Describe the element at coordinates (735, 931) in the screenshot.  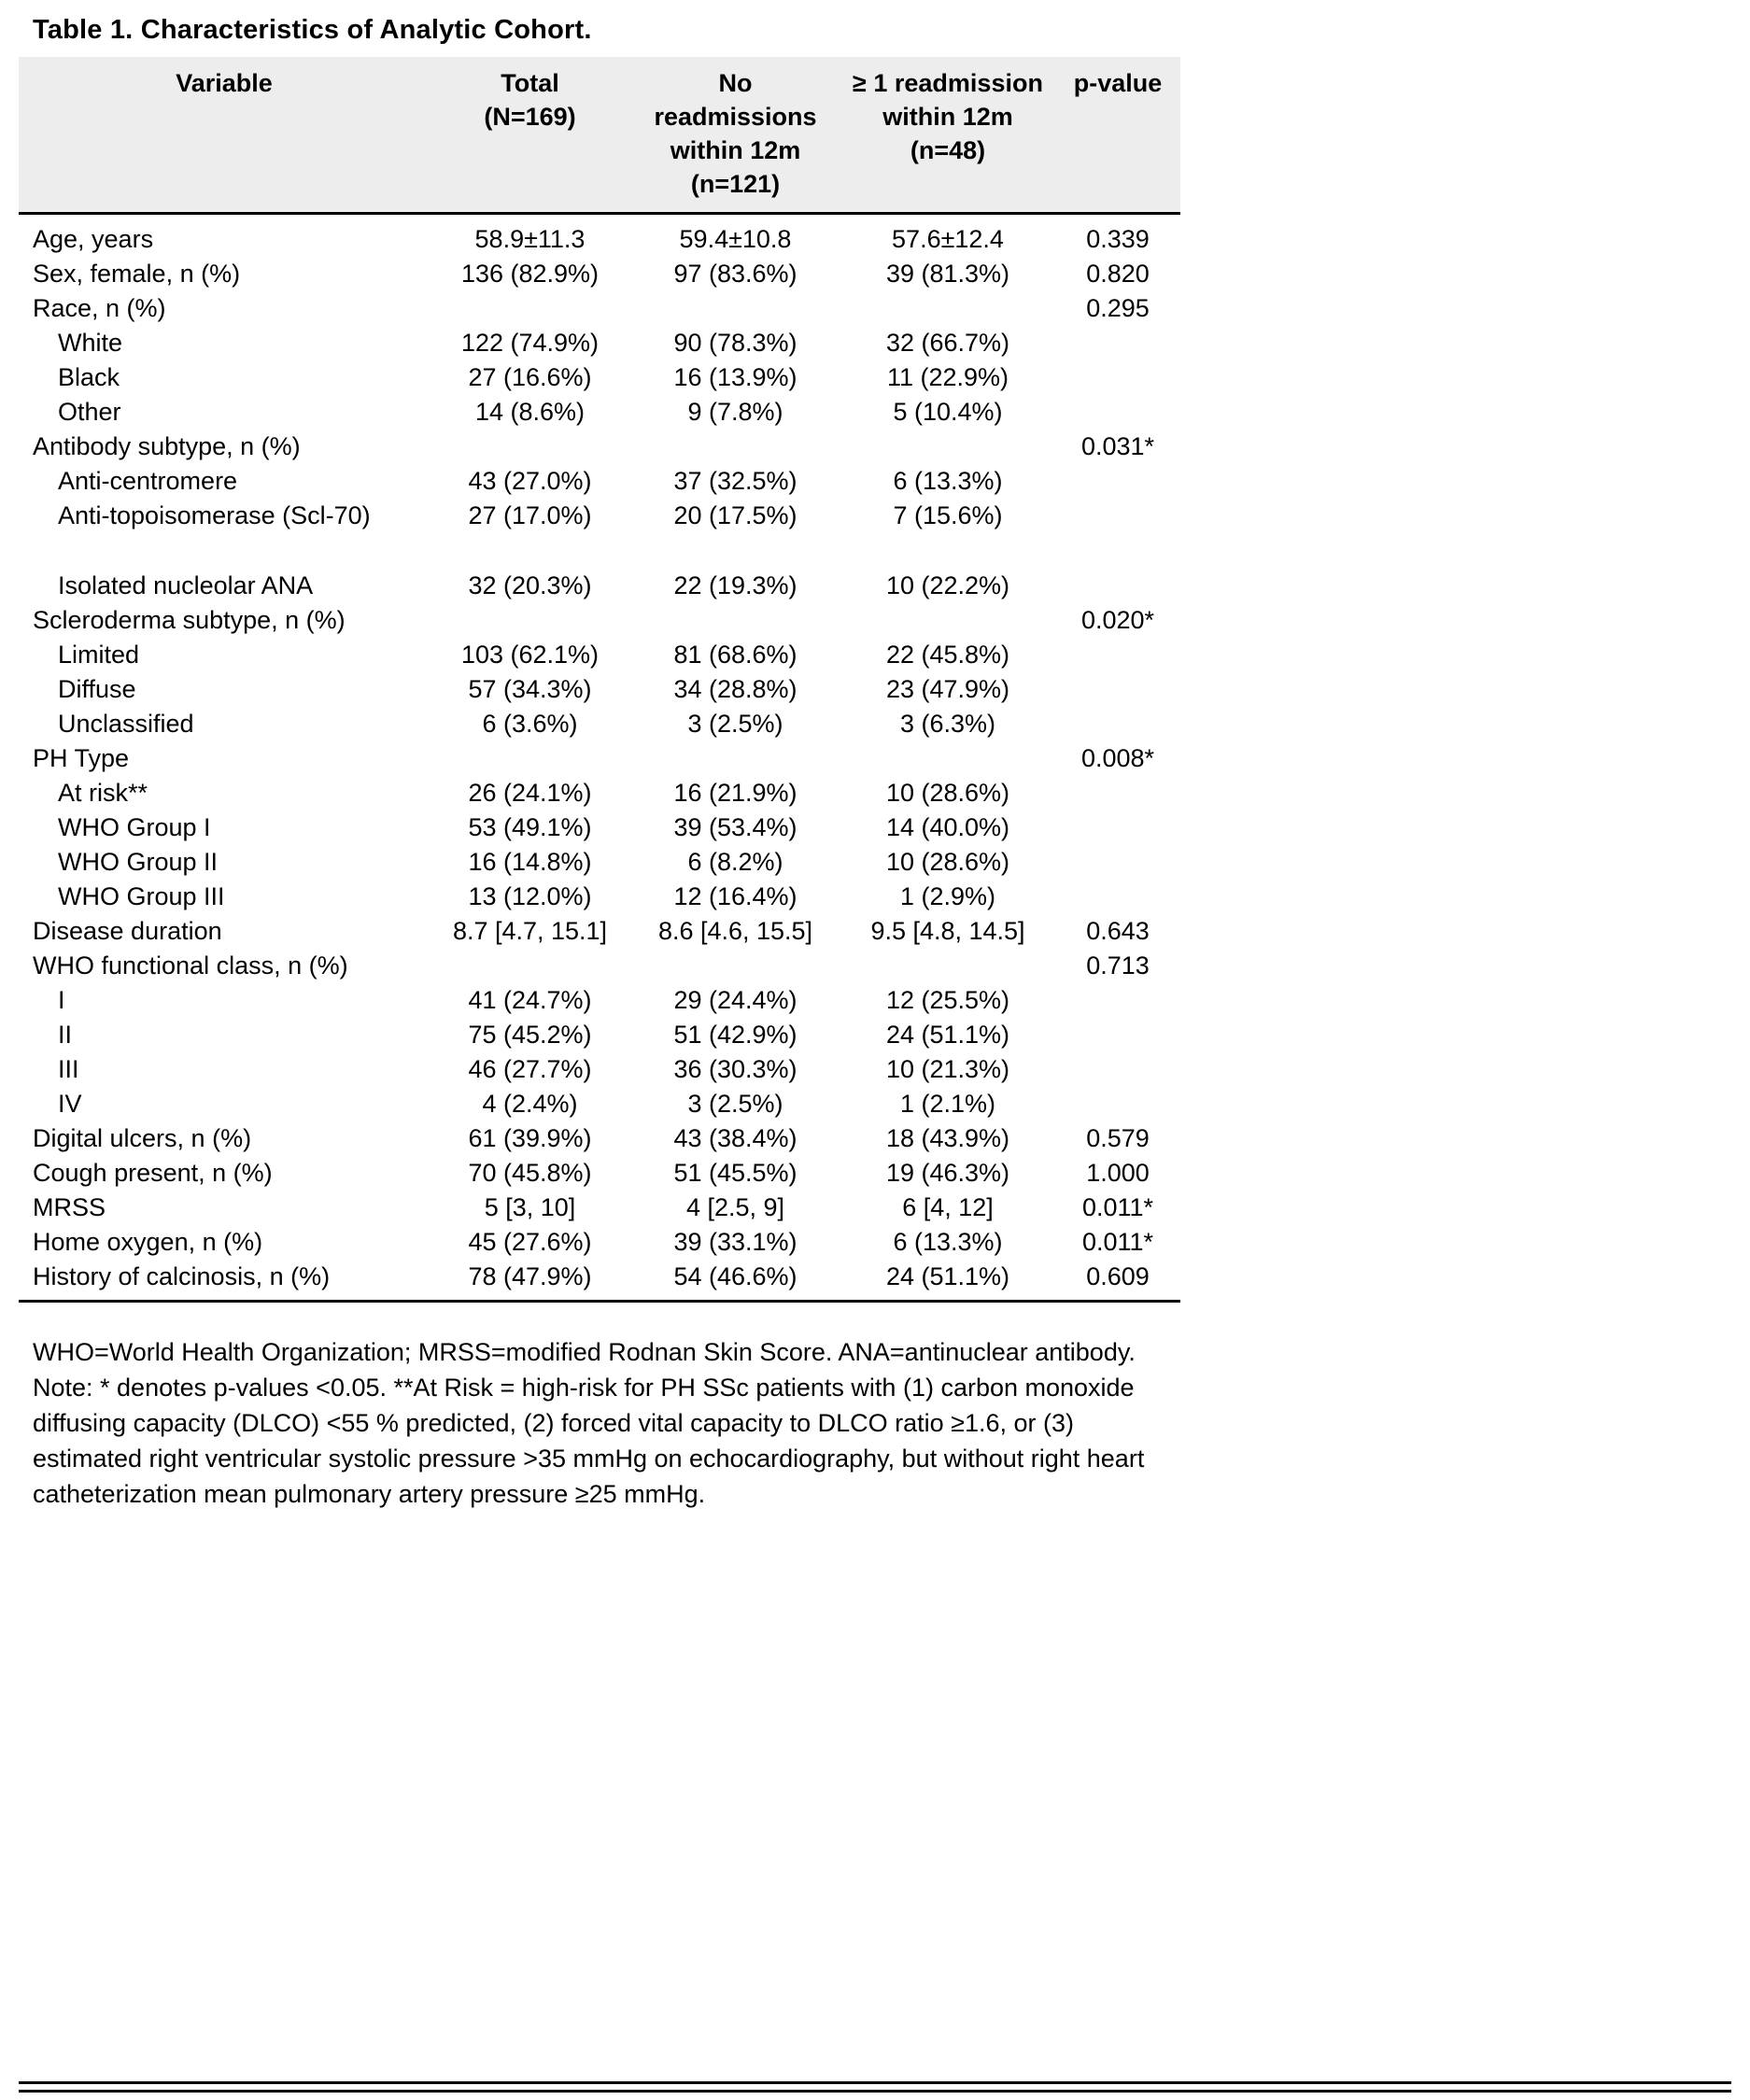
I see `cell-no-readmissions: 8.6 [4.6, 15.5]` at that location.